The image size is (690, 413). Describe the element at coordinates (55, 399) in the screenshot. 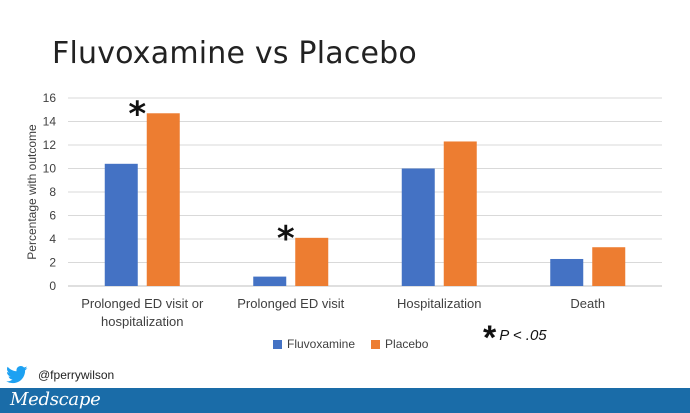

I see `medscape-logo: Medscape` at that location.